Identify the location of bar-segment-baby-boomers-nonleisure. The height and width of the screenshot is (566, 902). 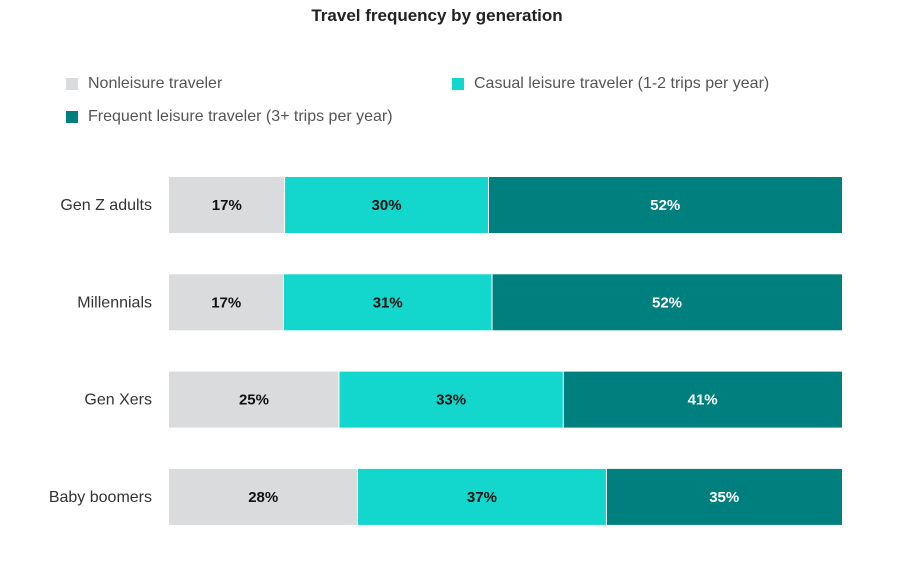
(263, 496).